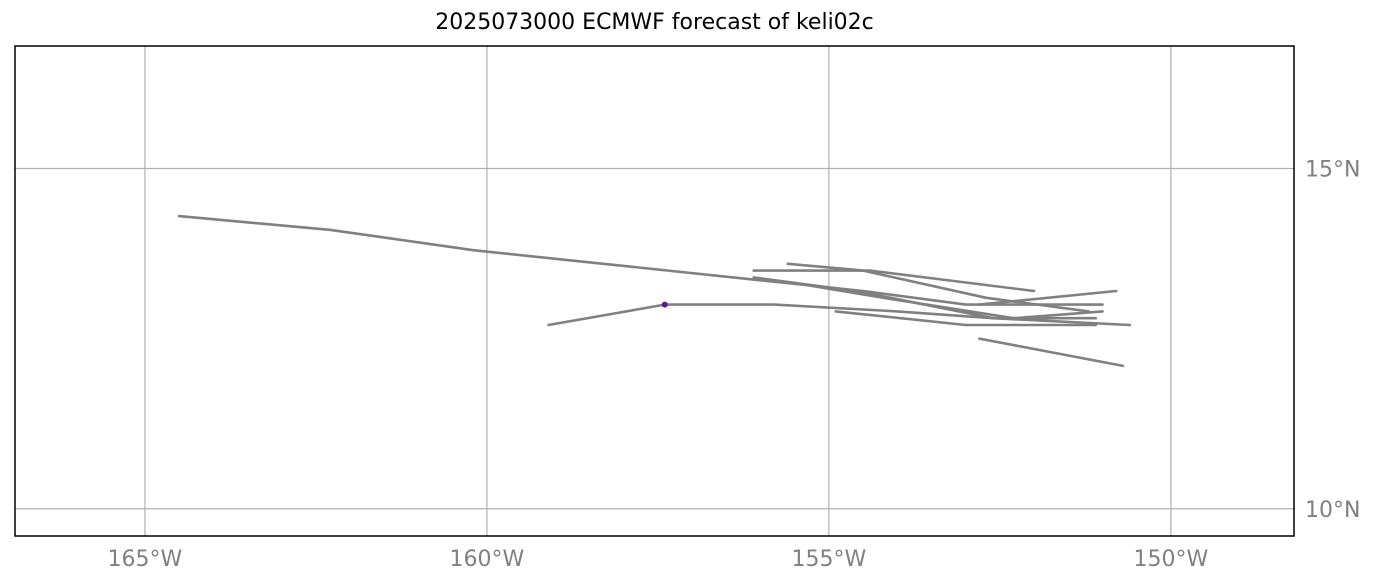 This screenshot has width=1382, height=585. What do you see at coordinates (487, 559) in the screenshot?
I see `lon-tick-label: 160°W` at bounding box center [487, 559].